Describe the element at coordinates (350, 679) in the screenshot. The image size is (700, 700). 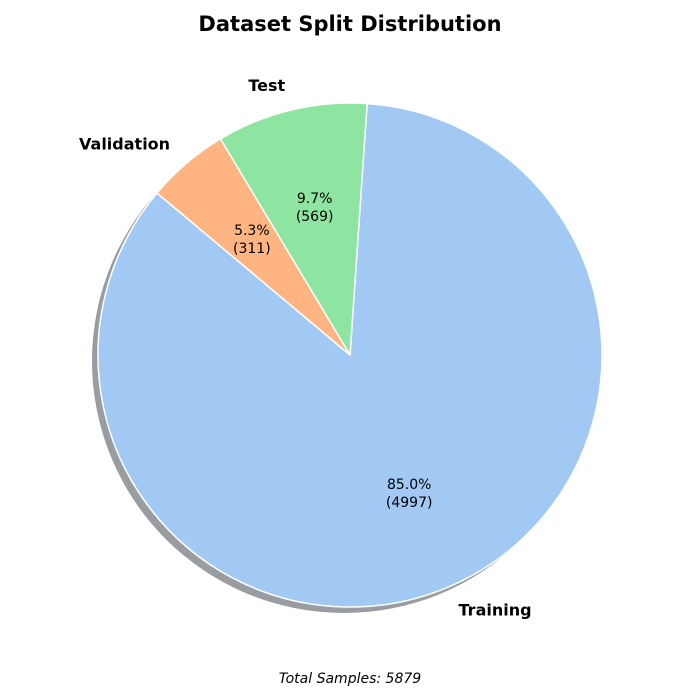
I see `total-samples-note: Total Samples: 5879` at that location.